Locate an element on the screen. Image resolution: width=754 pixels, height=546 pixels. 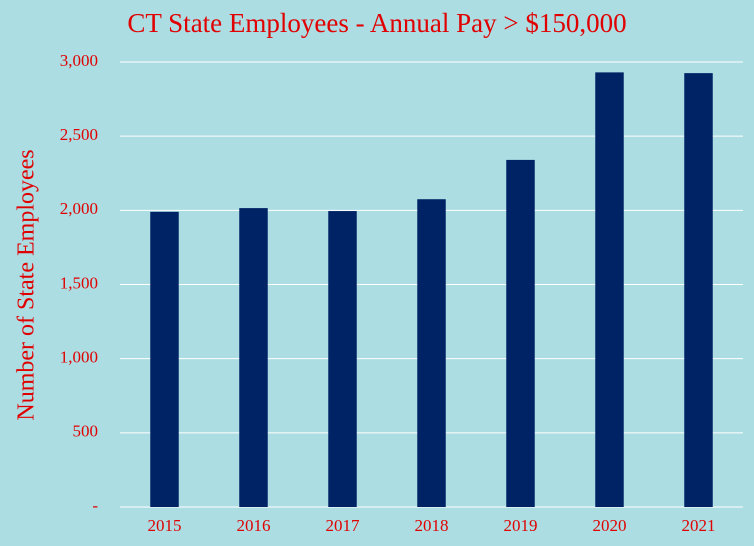
y-tick-label: 2,000 is located at coordinates (79, 208).